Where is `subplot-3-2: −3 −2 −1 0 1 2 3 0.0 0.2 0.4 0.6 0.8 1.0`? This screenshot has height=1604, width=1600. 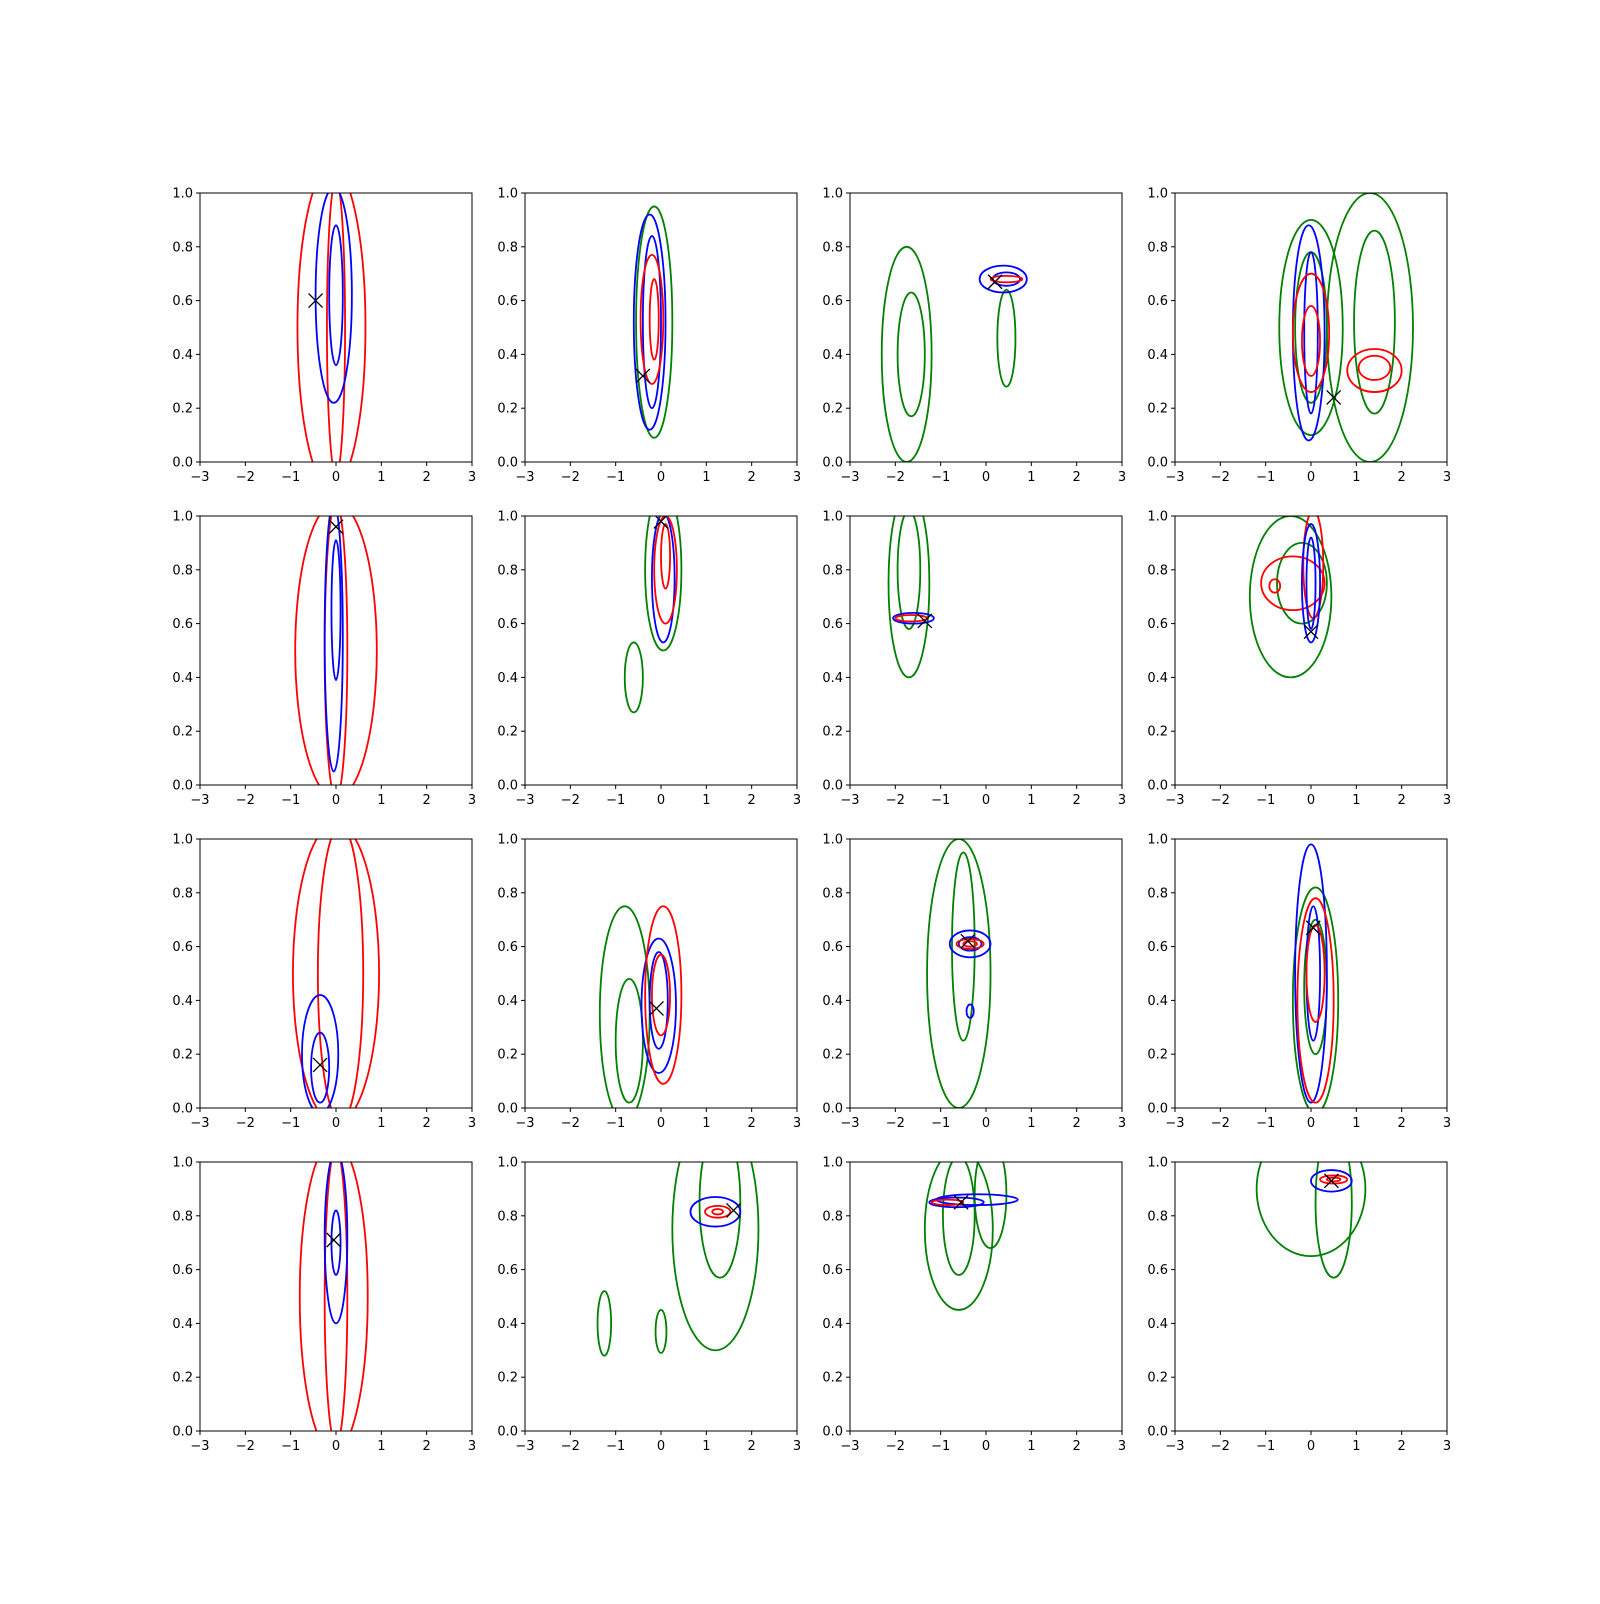
subplot-3-2: −3 −2 −1 0 1 2 3 0.0 0.2 0.4 0.6 0.8 1.0 is located at coordinates (649, 982).